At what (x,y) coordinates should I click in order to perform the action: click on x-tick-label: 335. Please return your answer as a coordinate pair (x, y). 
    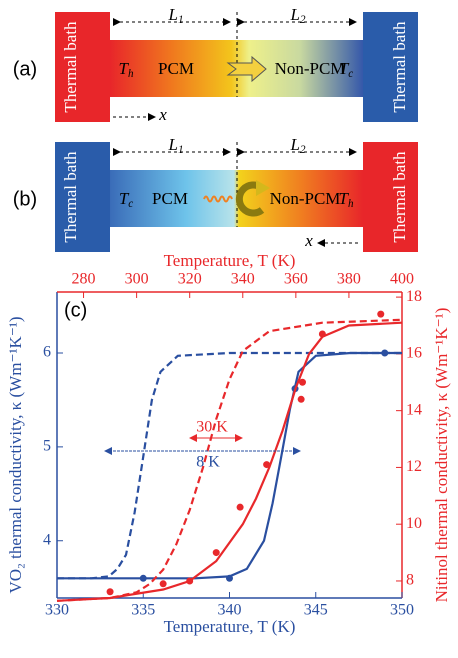
    Looking at the image, I should click on (143, 610).